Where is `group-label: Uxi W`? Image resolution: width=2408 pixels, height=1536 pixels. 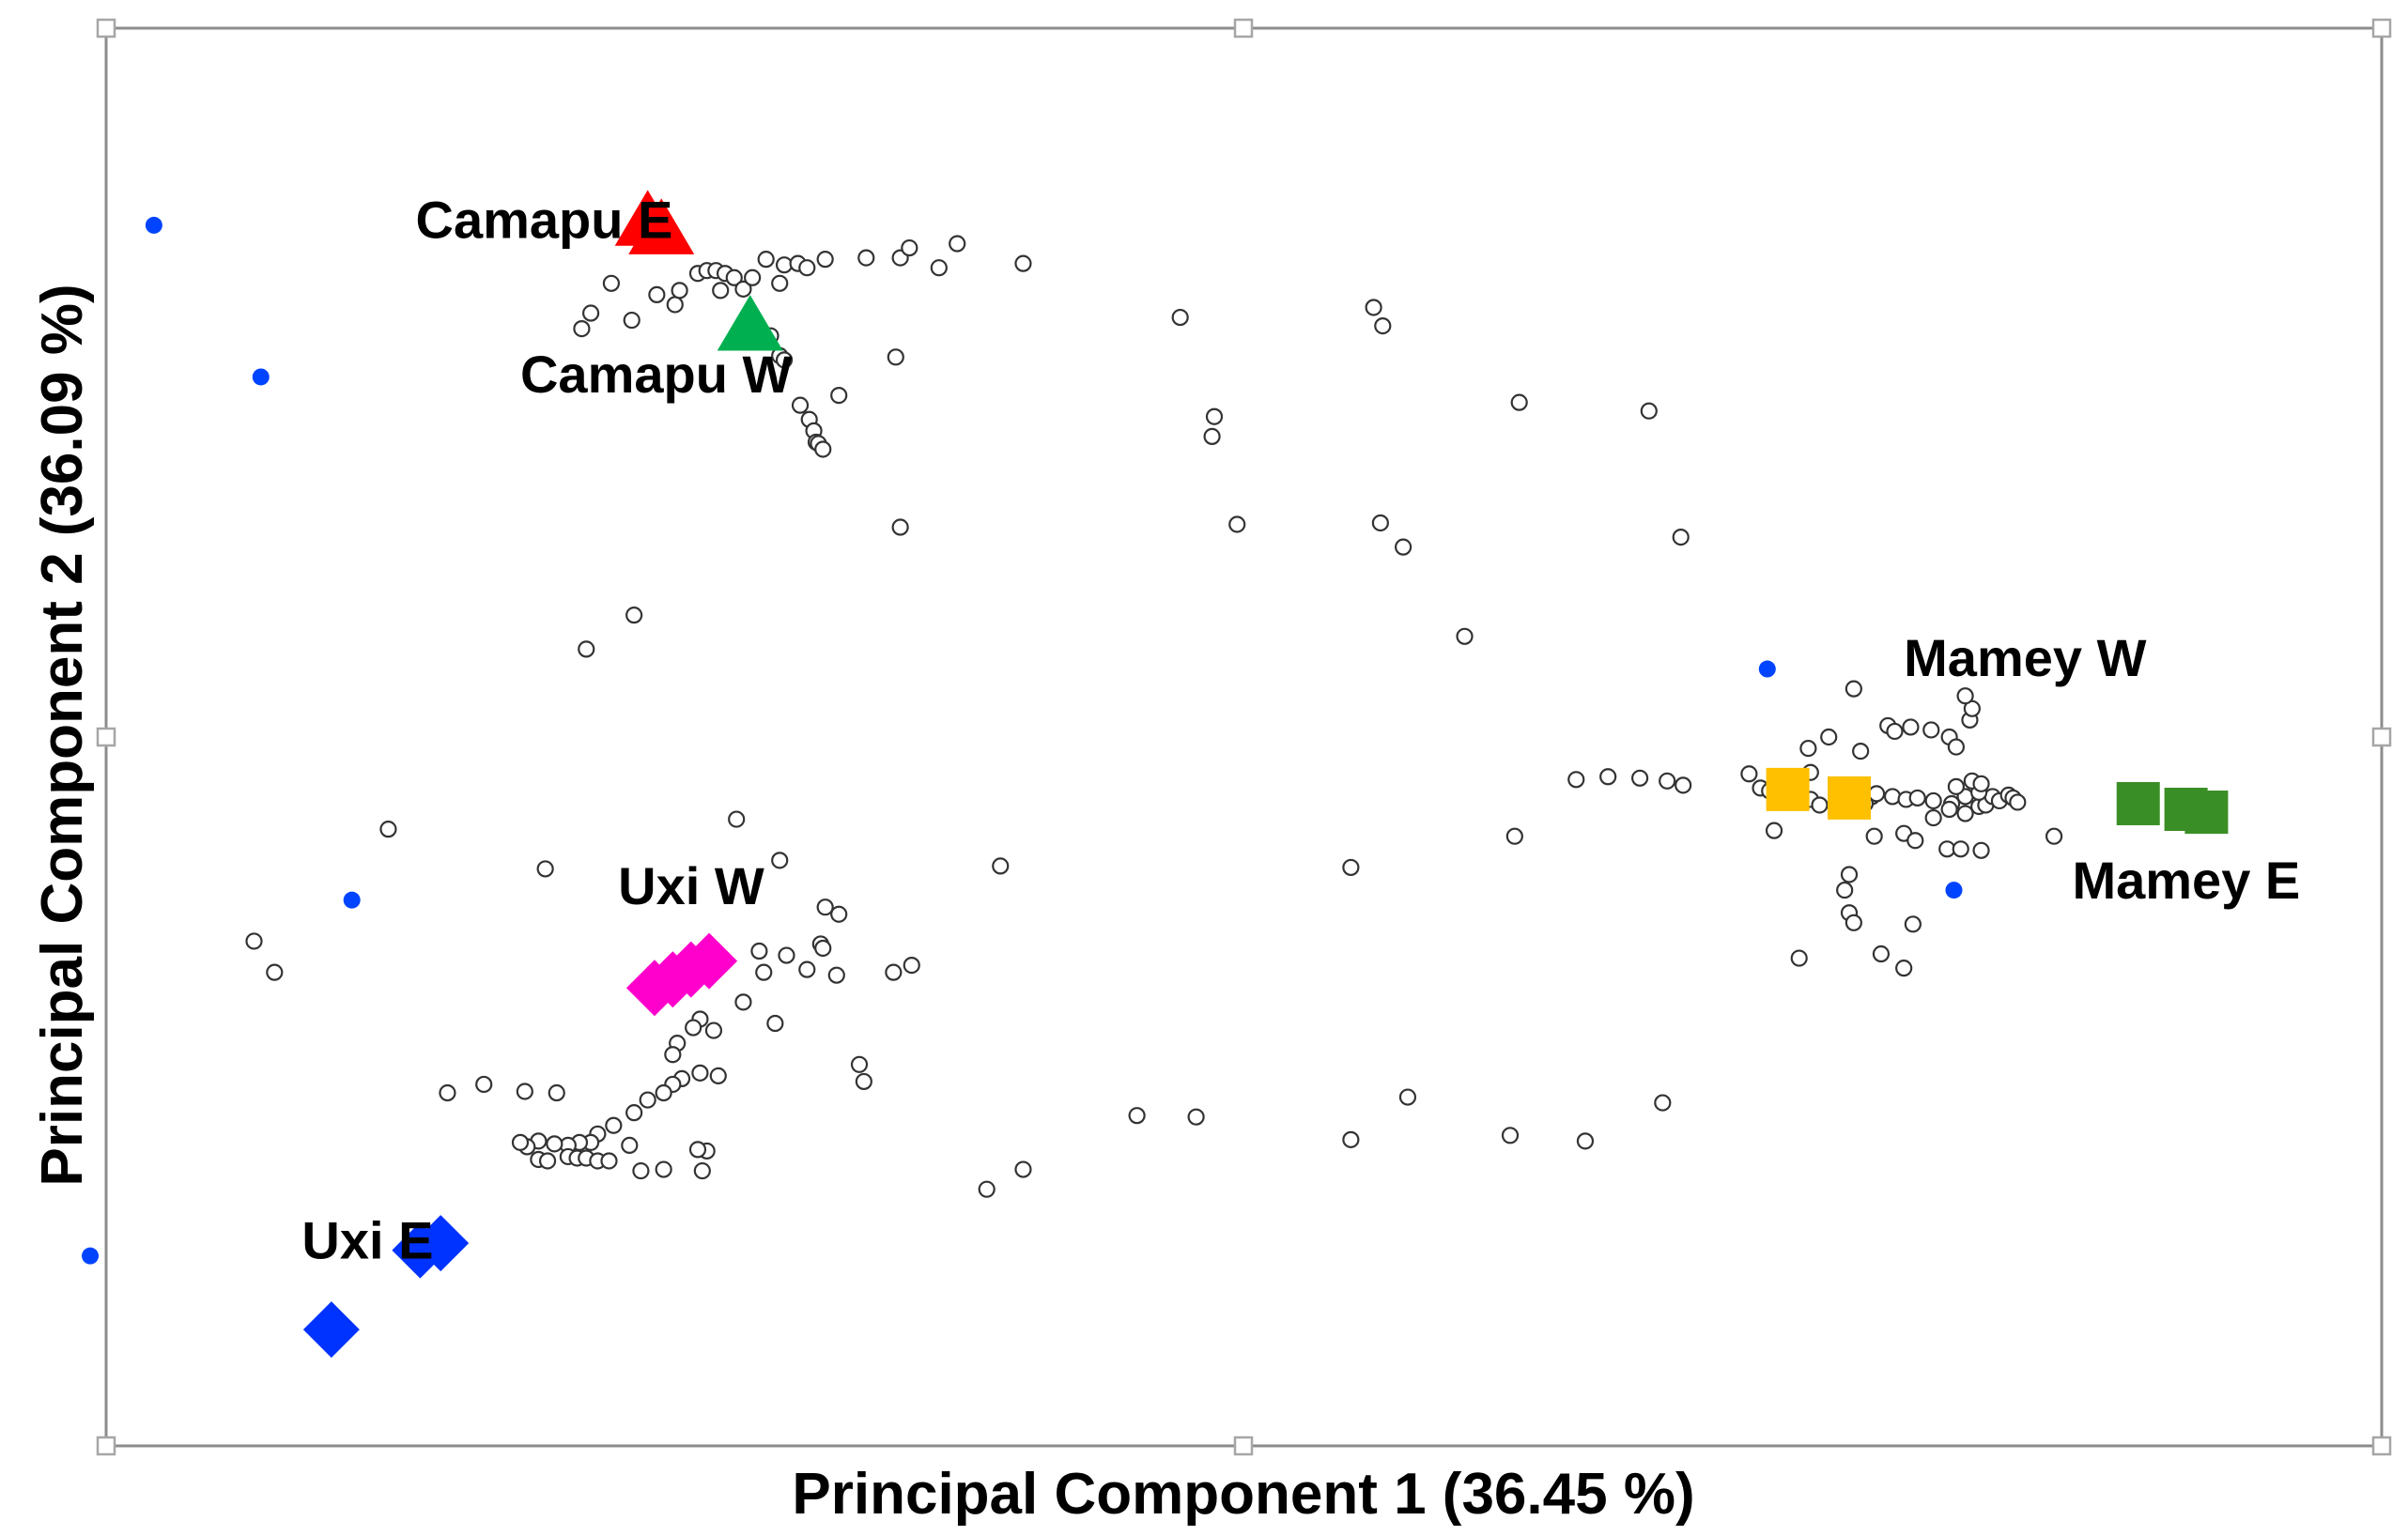
group-label: Uxi W is located at coordinates (691, 885).